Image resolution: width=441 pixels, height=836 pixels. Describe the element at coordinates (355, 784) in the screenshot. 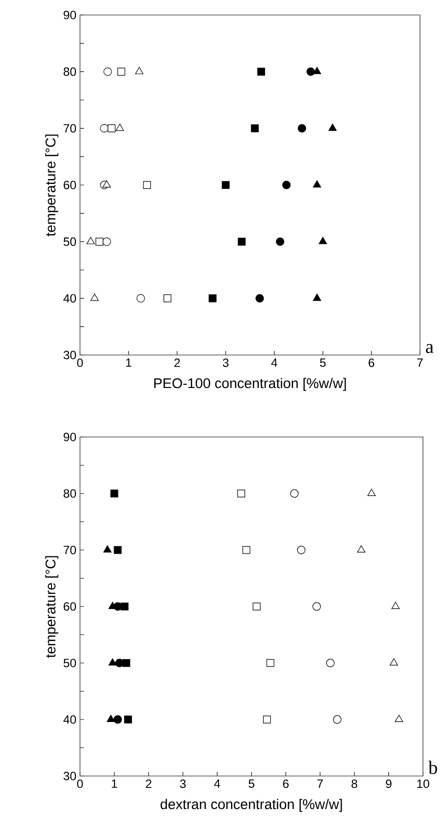

I see `x-tick-label: 8` at that location.